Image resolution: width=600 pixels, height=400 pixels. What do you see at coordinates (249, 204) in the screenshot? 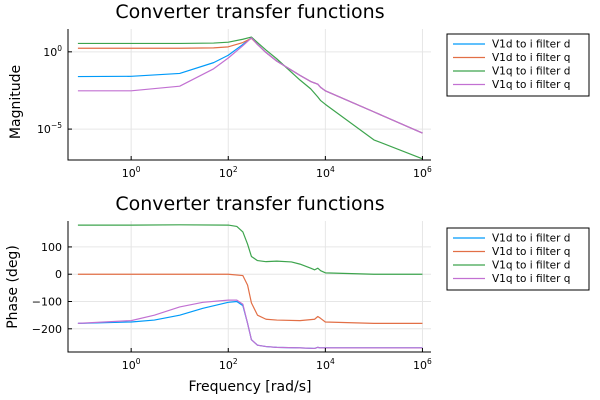
I see `phase-title: Converter transfer functions` at bounding box center [249, 204].